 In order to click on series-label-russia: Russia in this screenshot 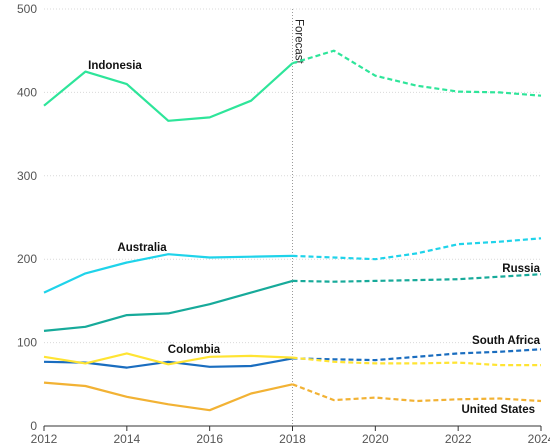, I will do `click(521, 269)`.